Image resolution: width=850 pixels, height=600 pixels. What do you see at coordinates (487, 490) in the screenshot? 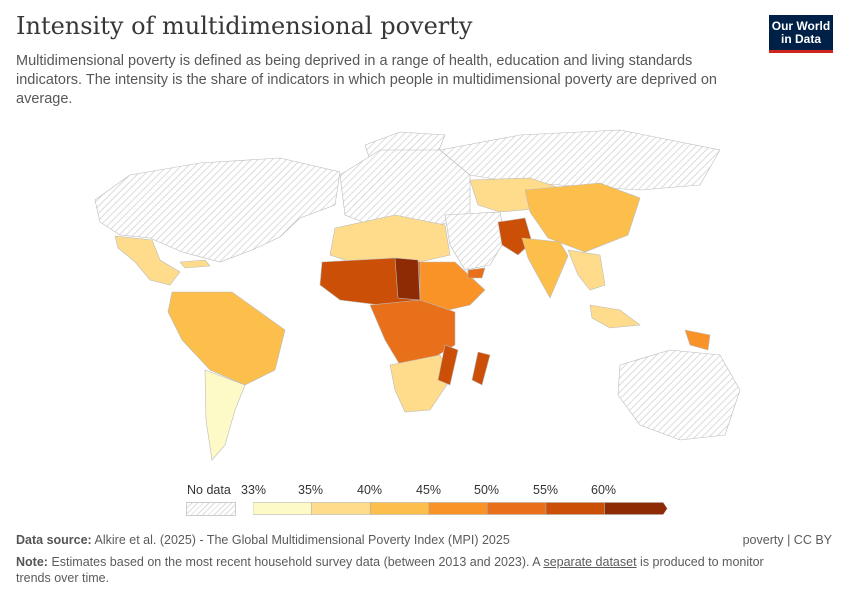
I see `legend-bin-label: 50%` at bounding box center [487, 490].